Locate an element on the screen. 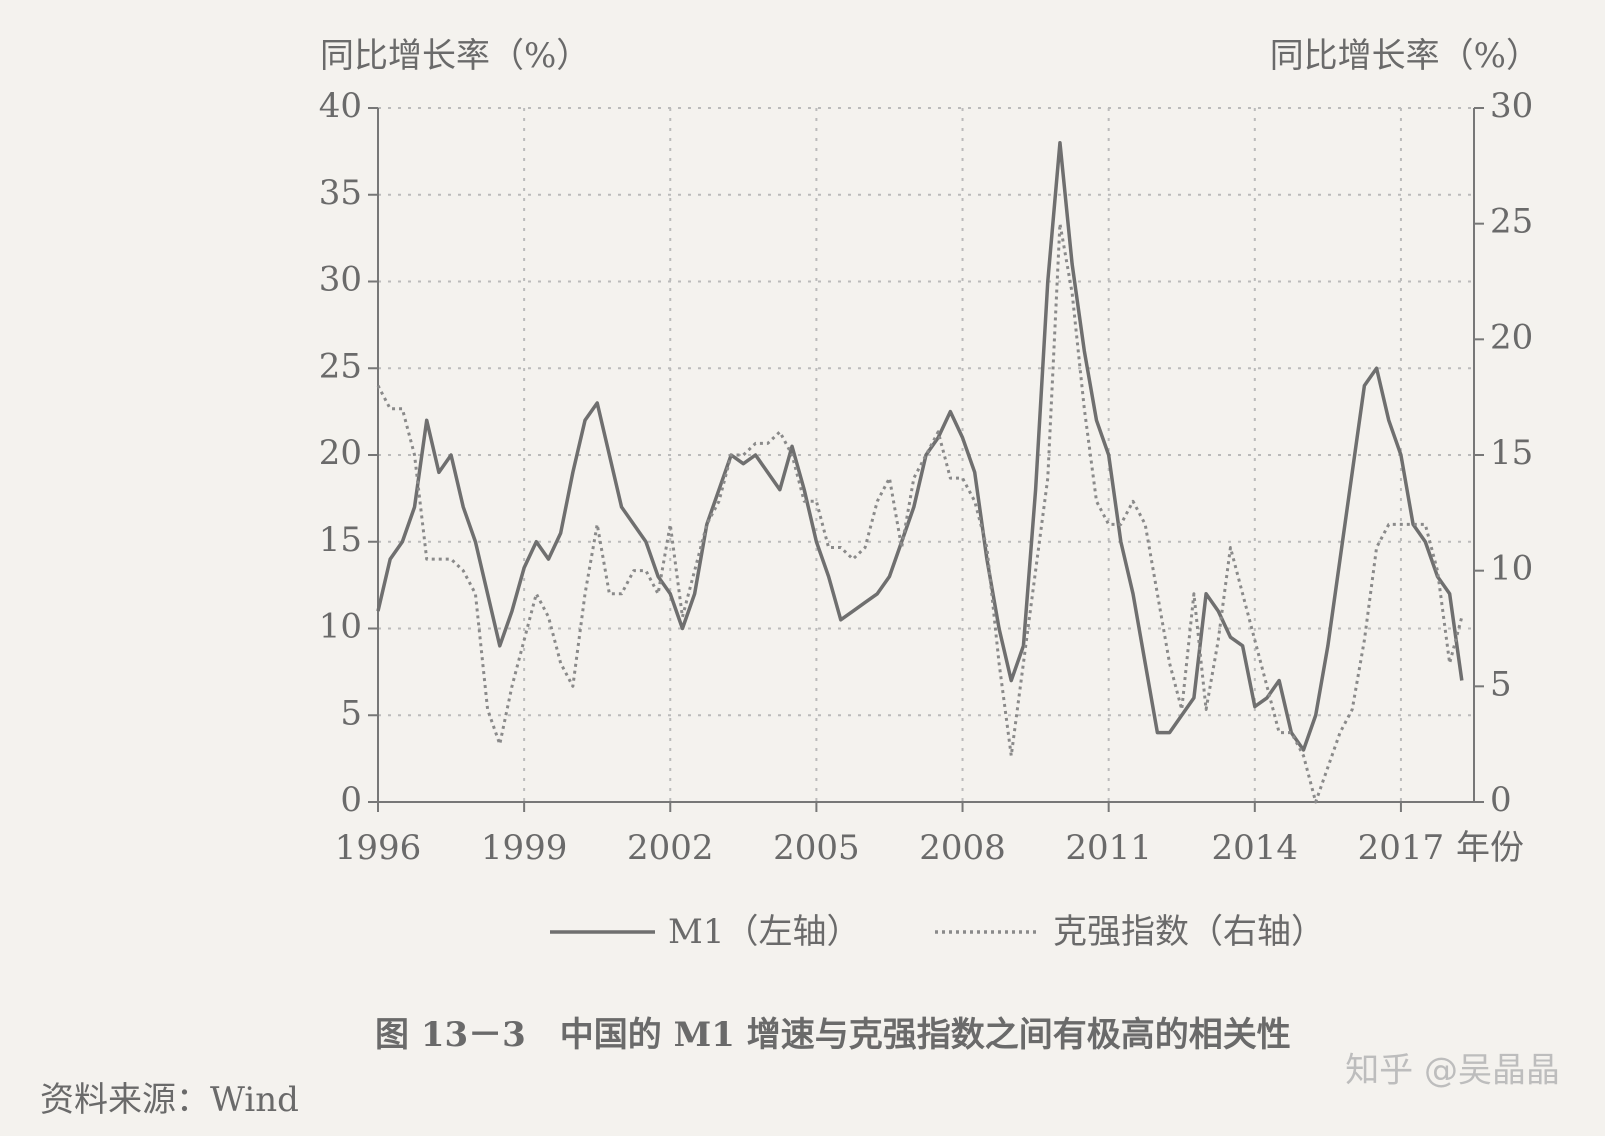  x-tick-label: 1999 is located at coordinates (524, 848).